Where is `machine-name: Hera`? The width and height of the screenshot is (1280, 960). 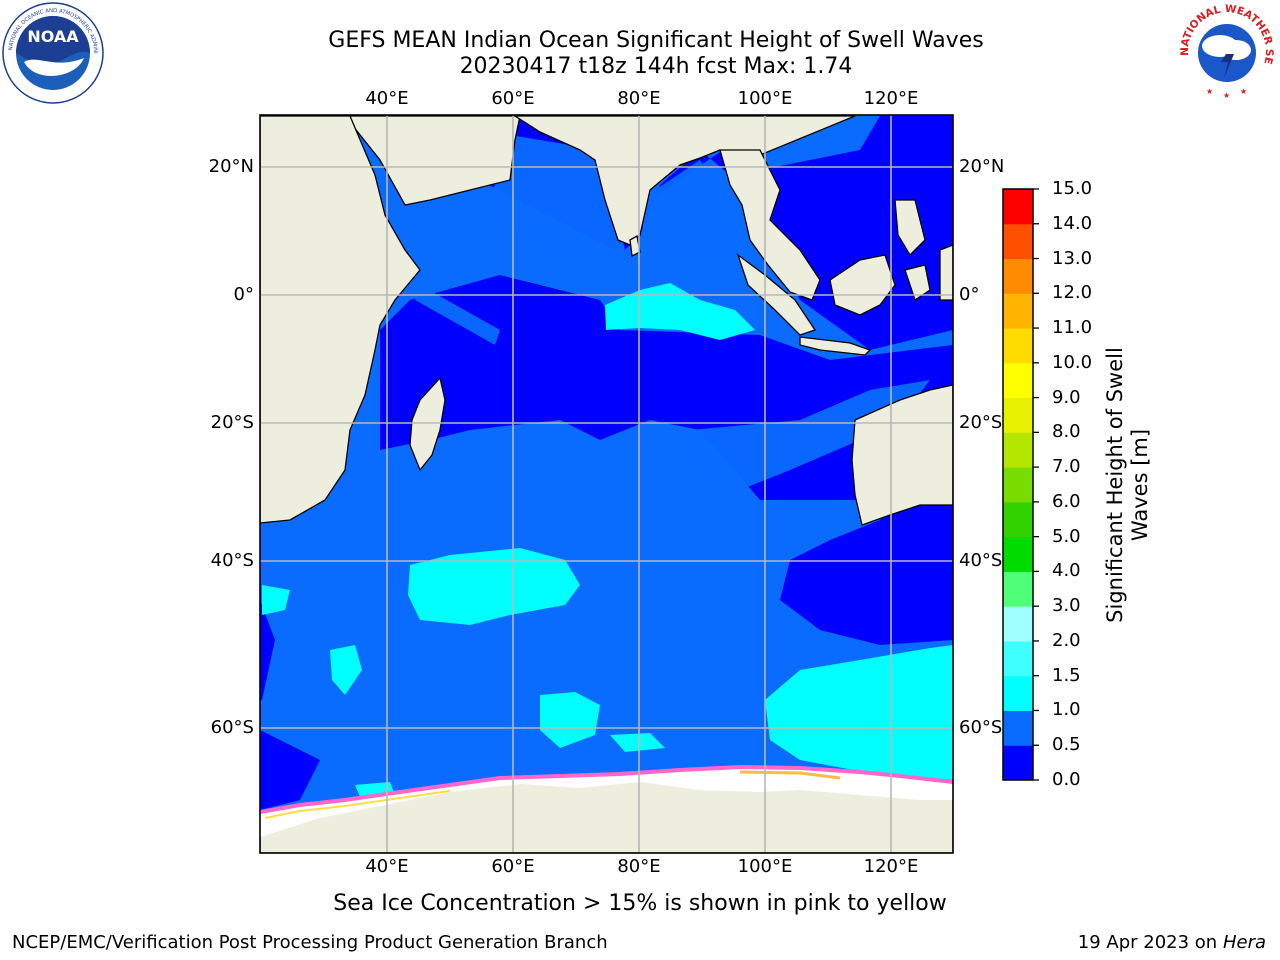
machine-name: Hera is located at coordinates (1244, 942).